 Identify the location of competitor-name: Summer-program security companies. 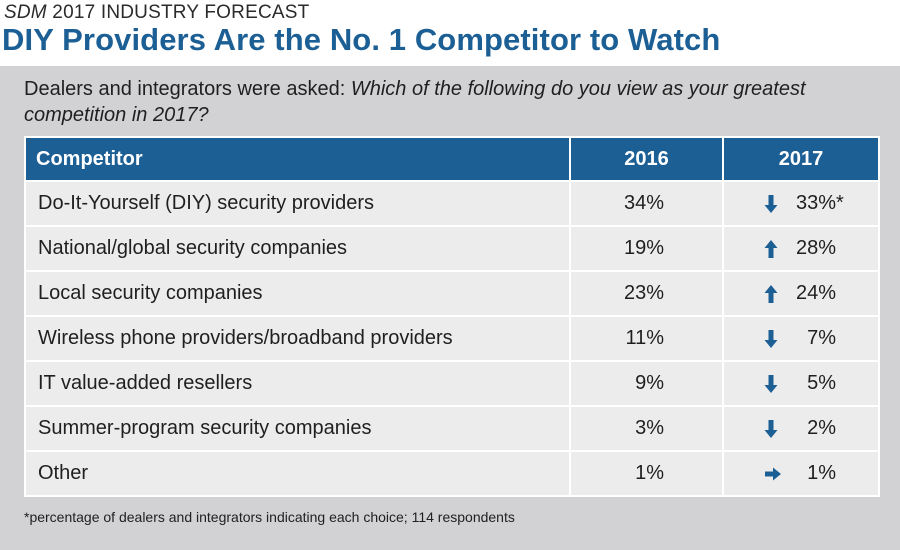
(297, 428).